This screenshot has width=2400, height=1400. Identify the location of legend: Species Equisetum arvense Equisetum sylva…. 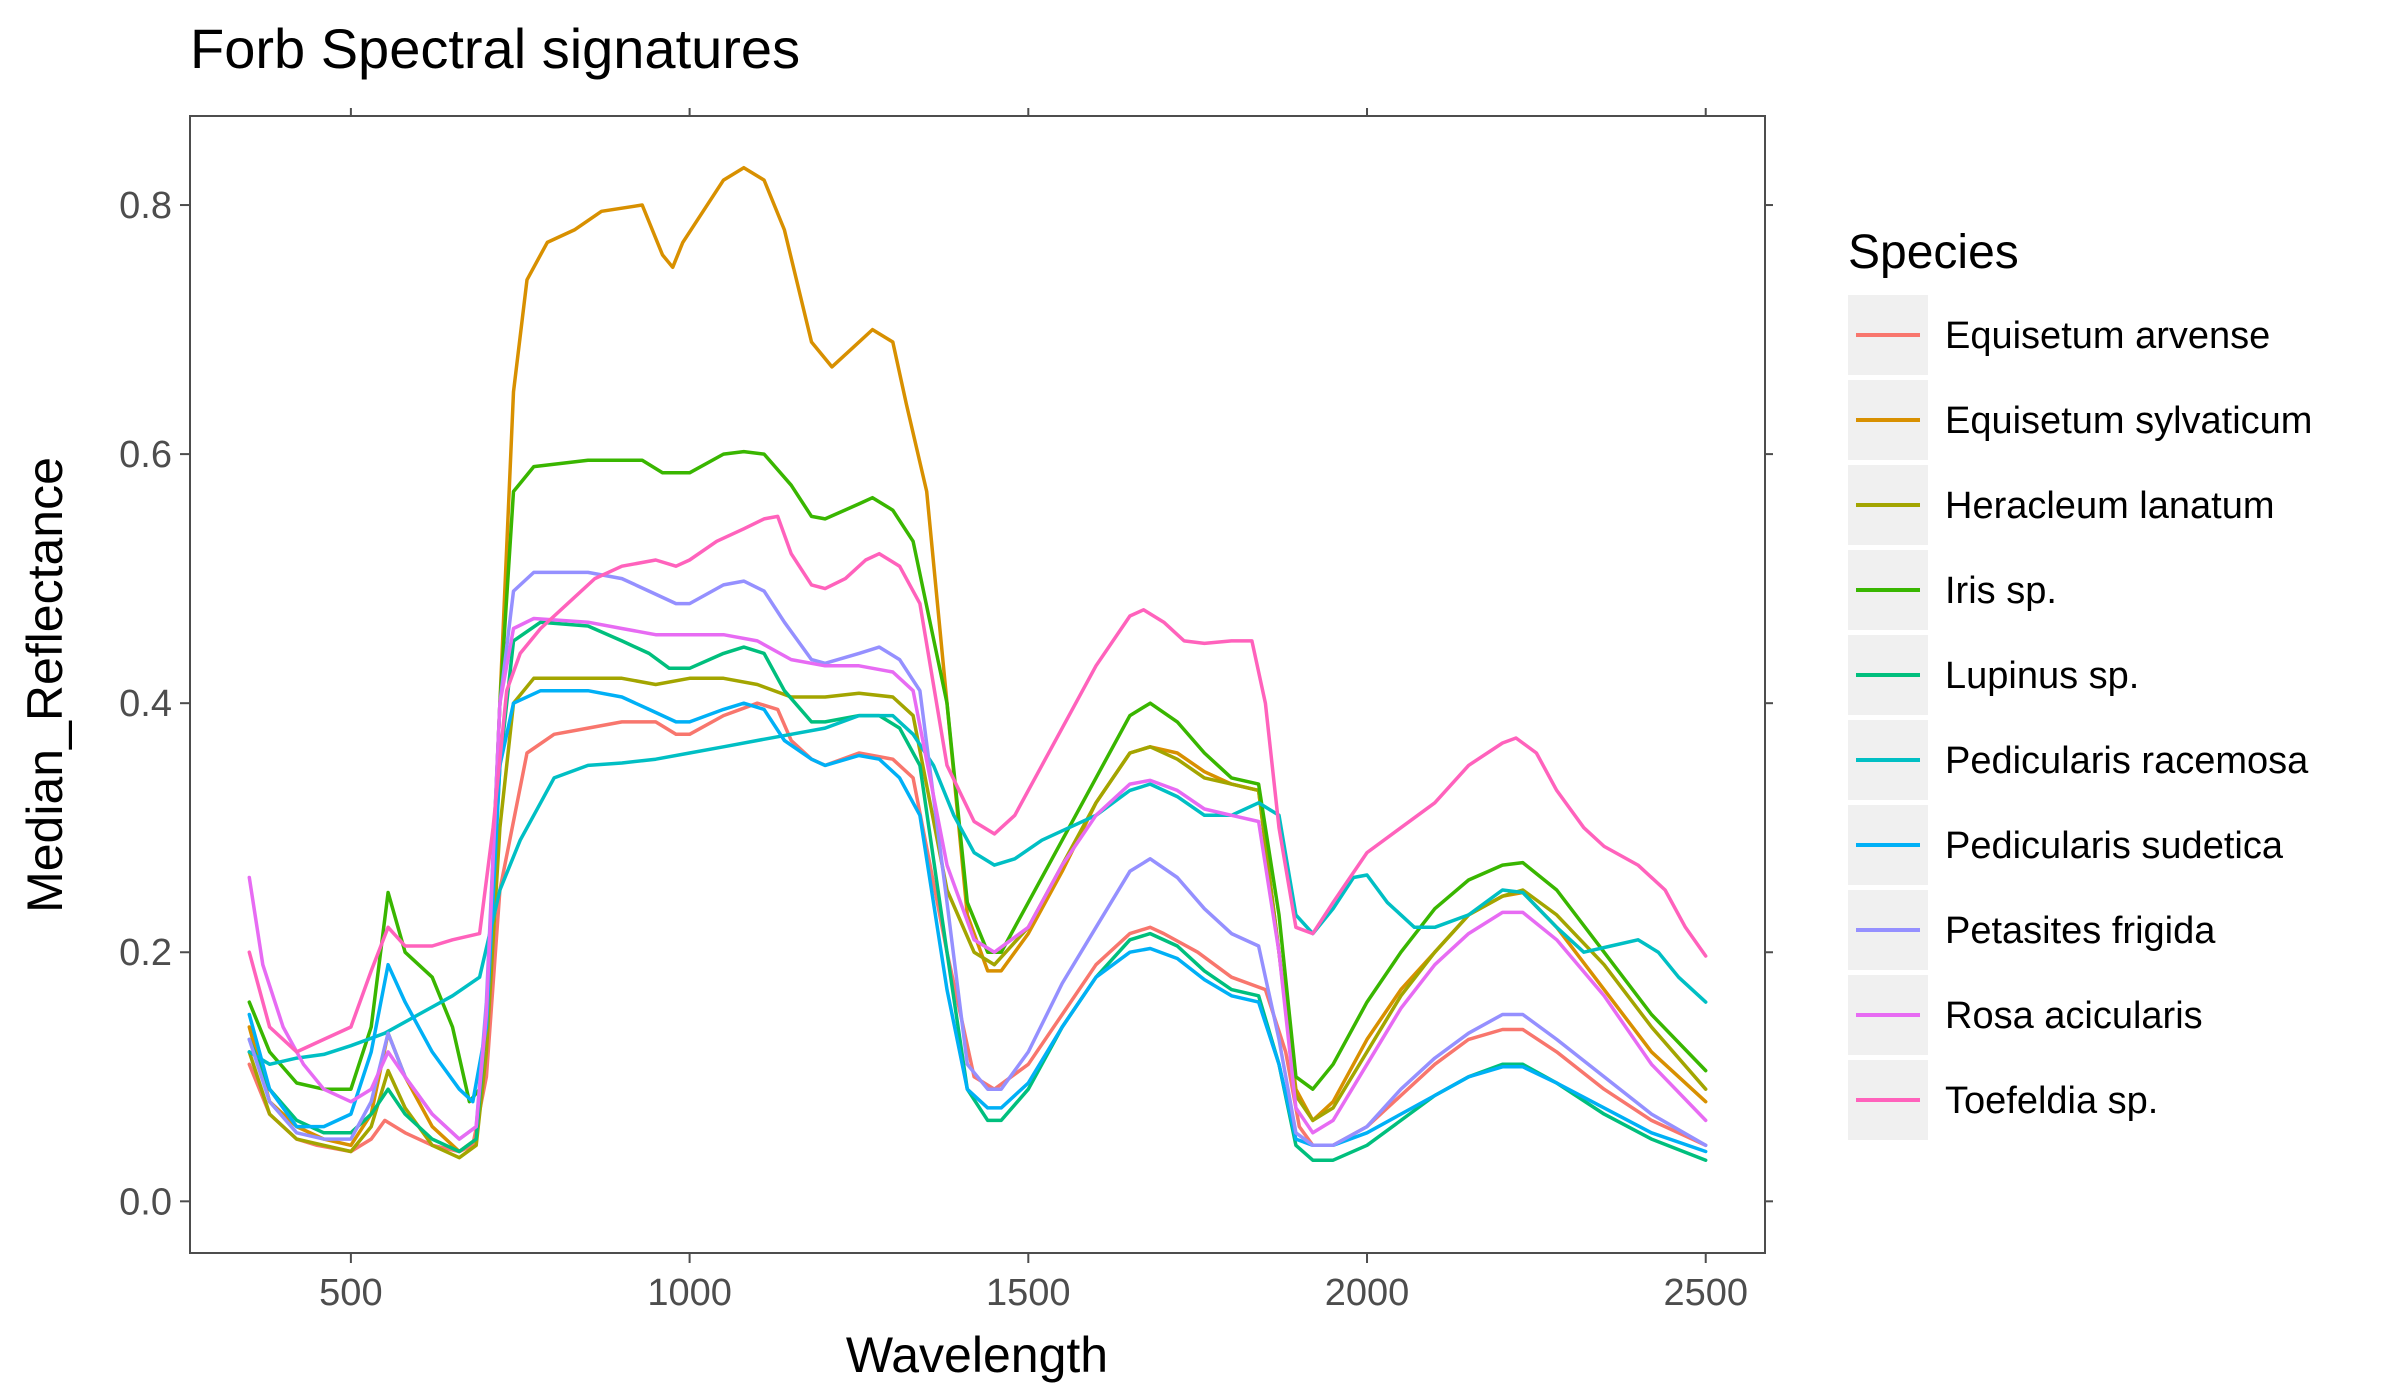
(2080, 683).